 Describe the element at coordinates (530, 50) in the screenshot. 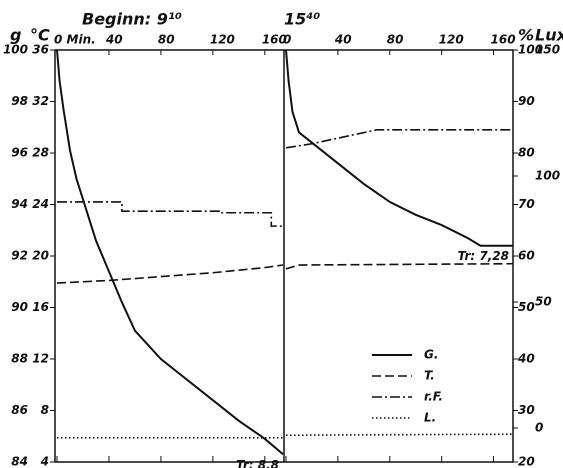

I see `y3-tick-label: 100` at that location.